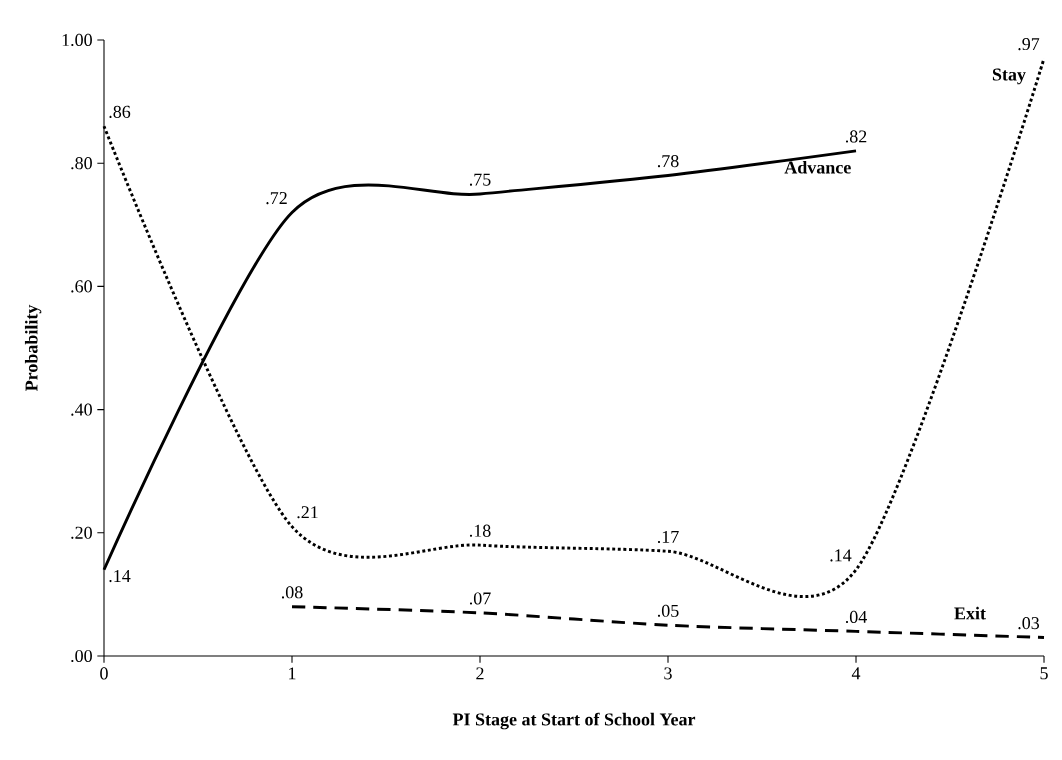 The height and width of the screenshot is (760, 1062). What do you see at coordinates (856, 136) in the screenshot?
I see `data-label: .82` at bounding box center [856, 136].